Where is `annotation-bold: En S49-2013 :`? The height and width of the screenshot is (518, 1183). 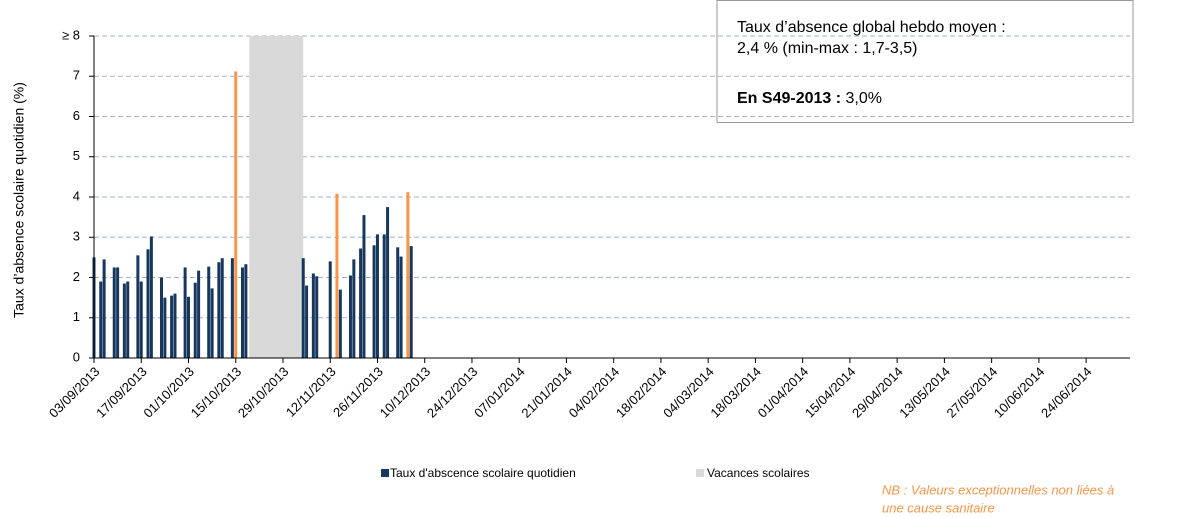
annotation-bold: En S49-2013 : is located at coordinates (789, 98).